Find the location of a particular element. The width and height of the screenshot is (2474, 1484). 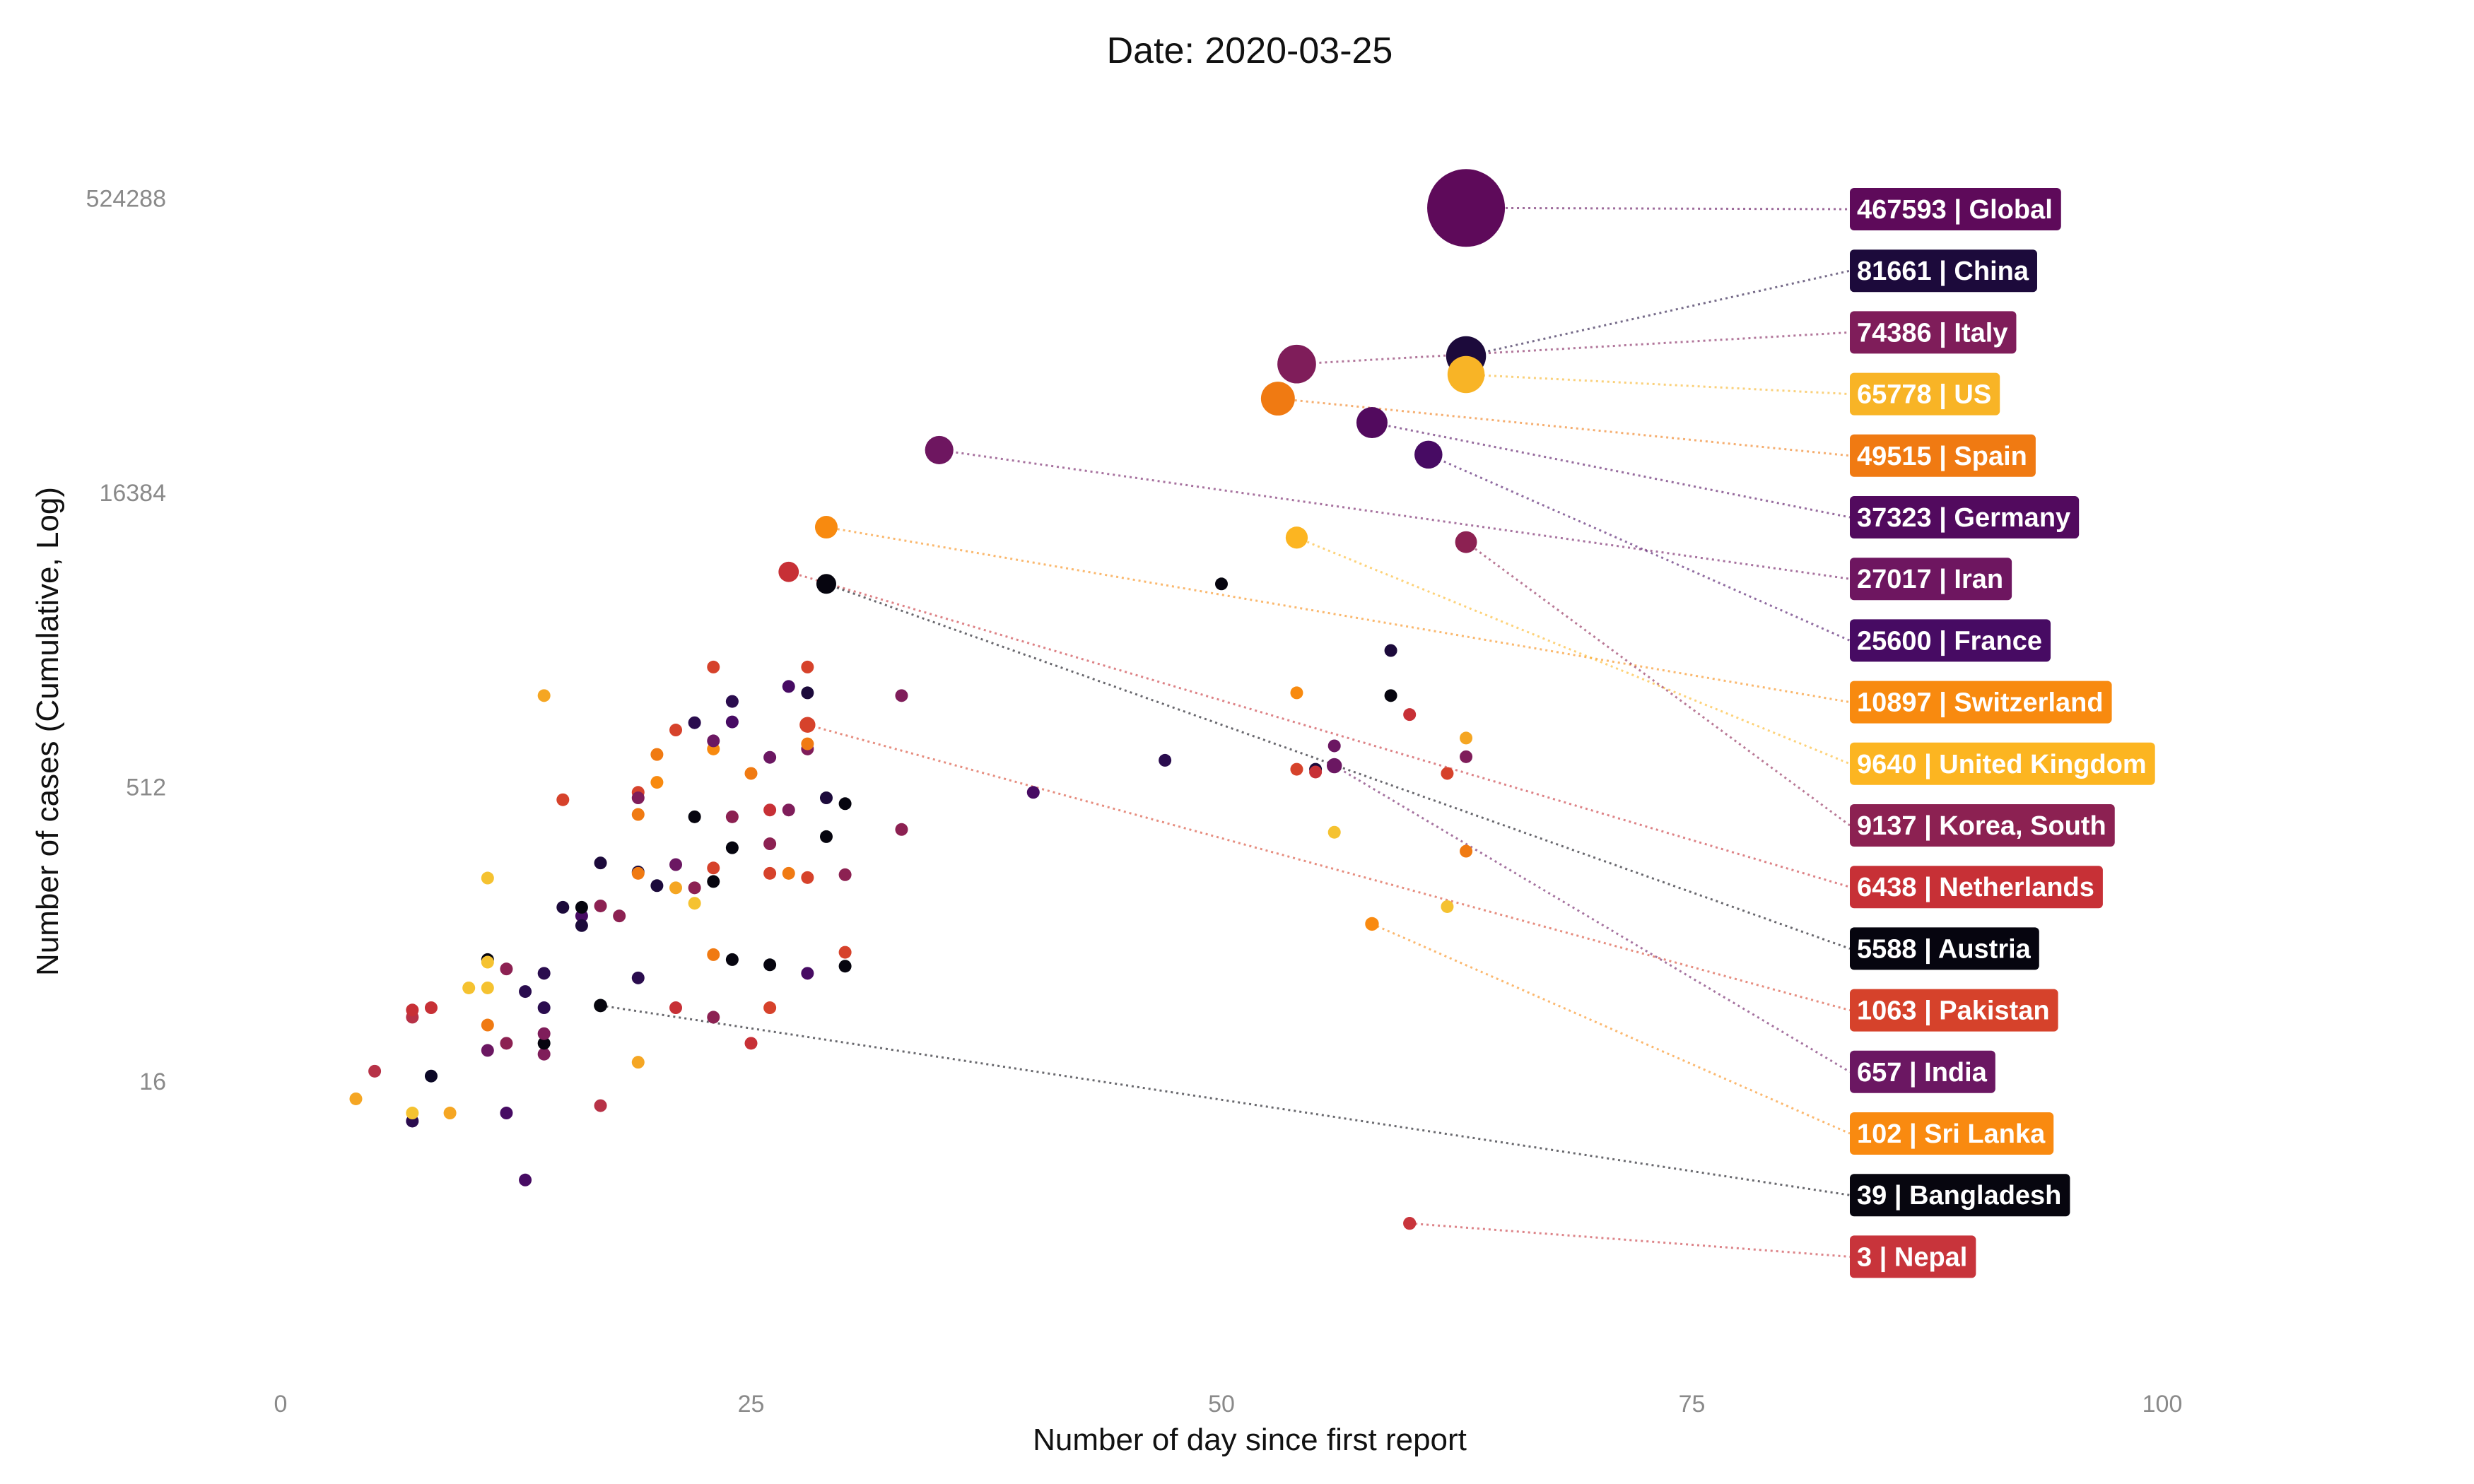

country-tag: 49515 | Spain is located at coordinates (1943, 455).